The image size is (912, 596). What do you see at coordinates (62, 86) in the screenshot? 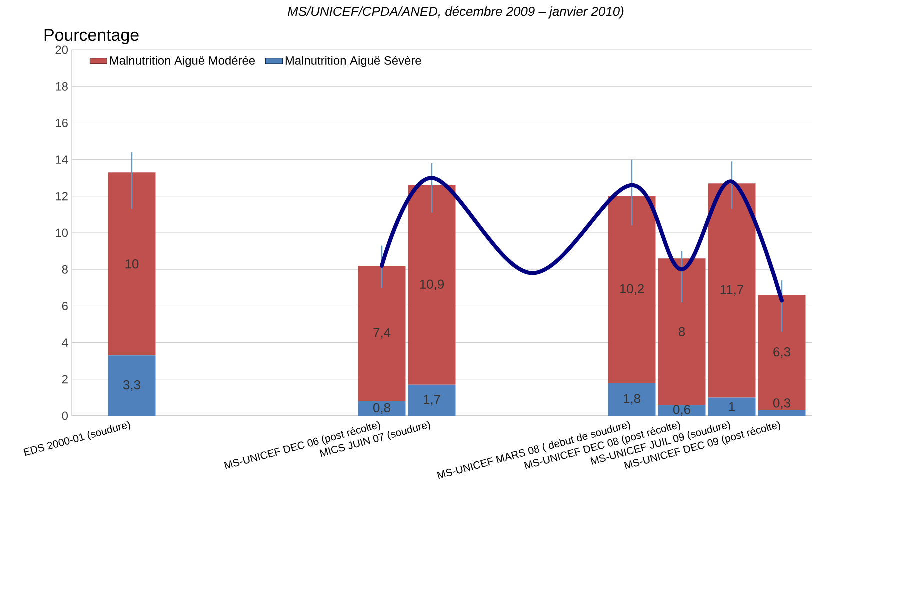
I see `y-tick-label: 18` at bounding box center [62, 86].